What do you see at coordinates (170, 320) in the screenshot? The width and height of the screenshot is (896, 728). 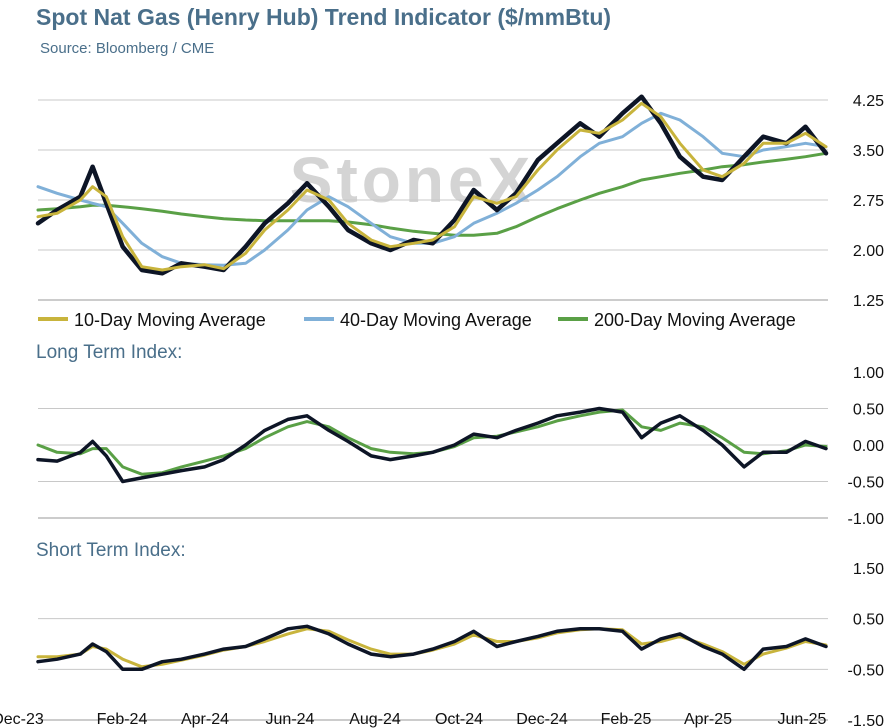 I see `legend-label-0: 10-Day Moving Average` at bounding box center [170, 320].